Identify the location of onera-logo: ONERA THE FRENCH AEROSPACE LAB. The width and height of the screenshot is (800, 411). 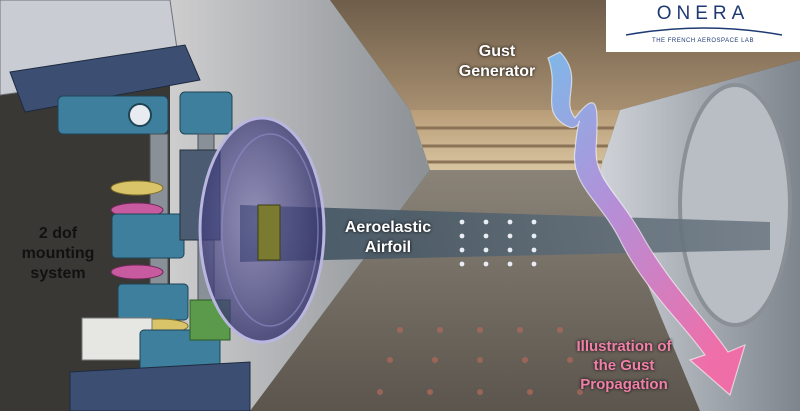
(703, 26).